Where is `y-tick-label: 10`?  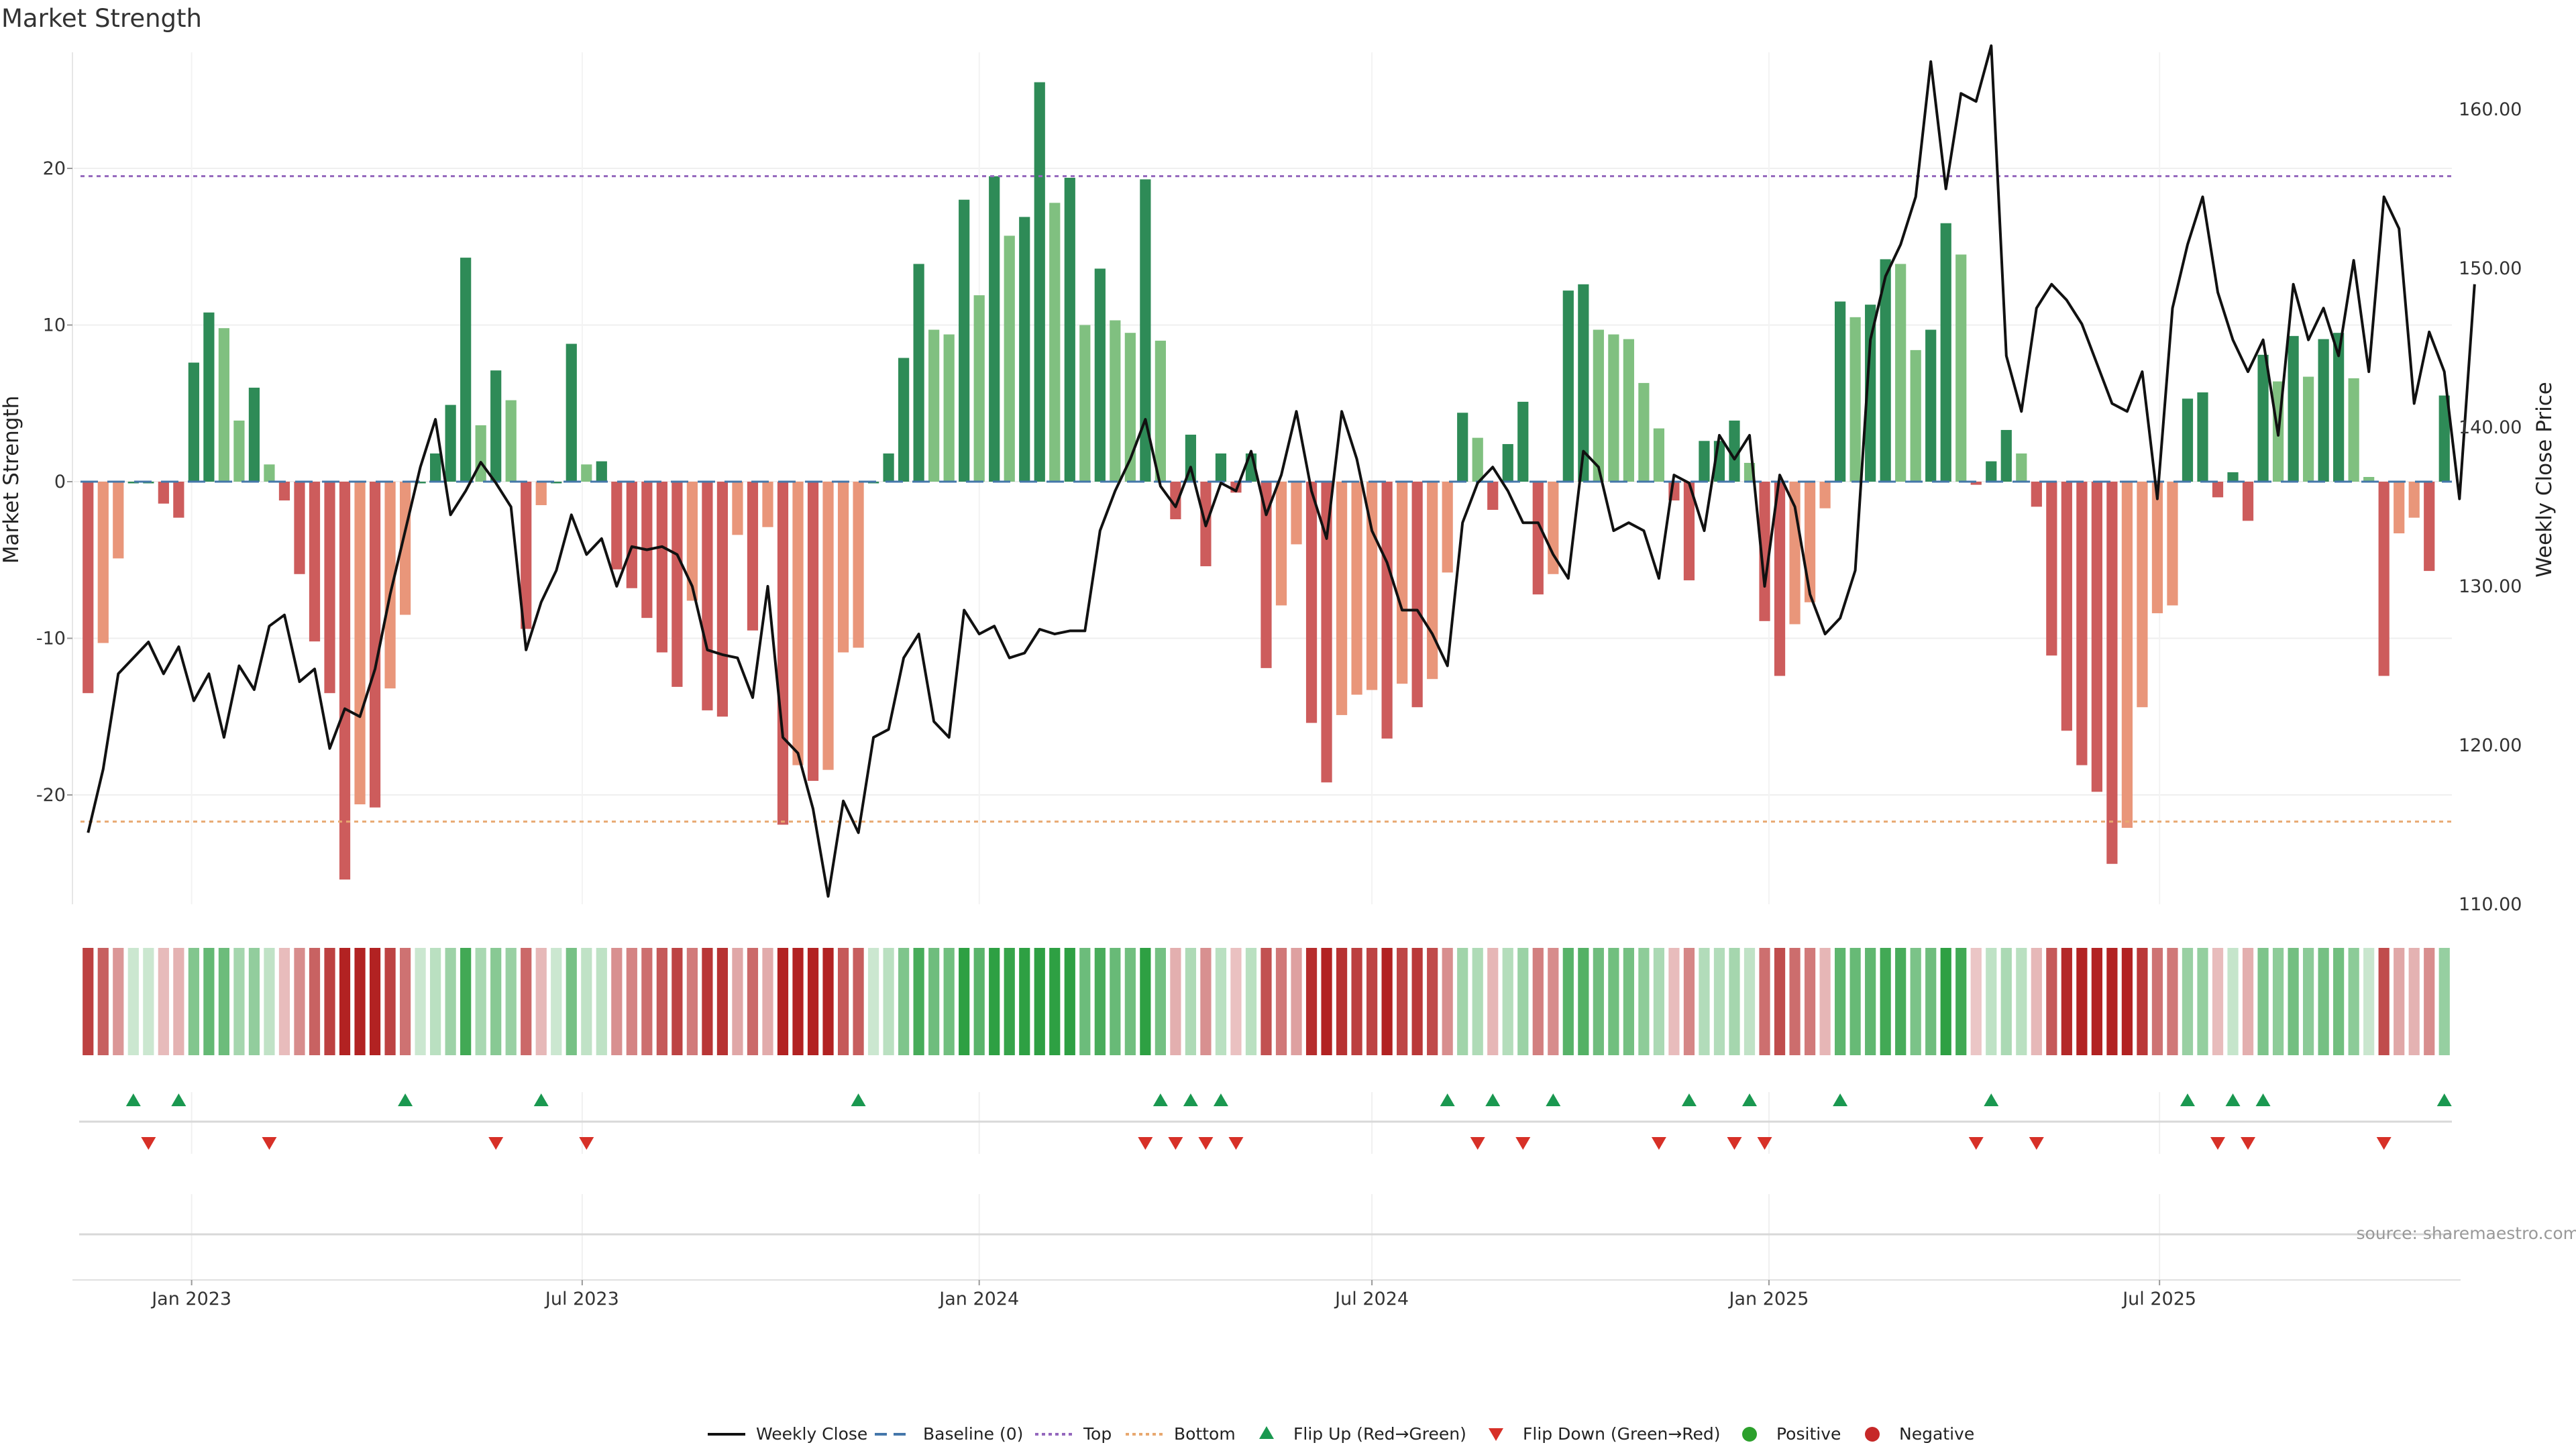
y-tick-label: 10 is located at coordinates (54, 325).